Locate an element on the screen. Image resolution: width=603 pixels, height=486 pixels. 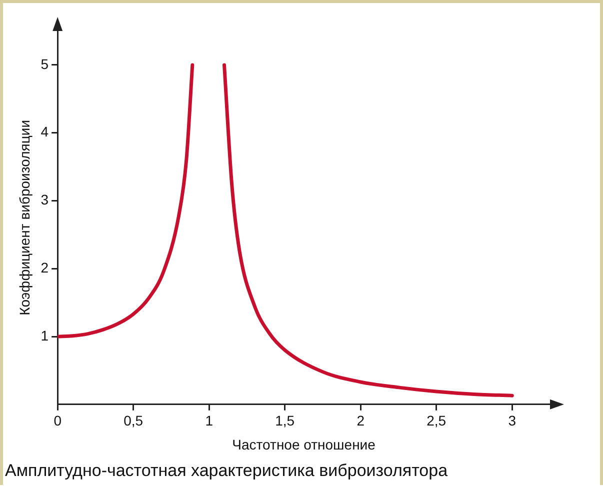
x-tick-label: 3 is located at coordinates (512, 420).